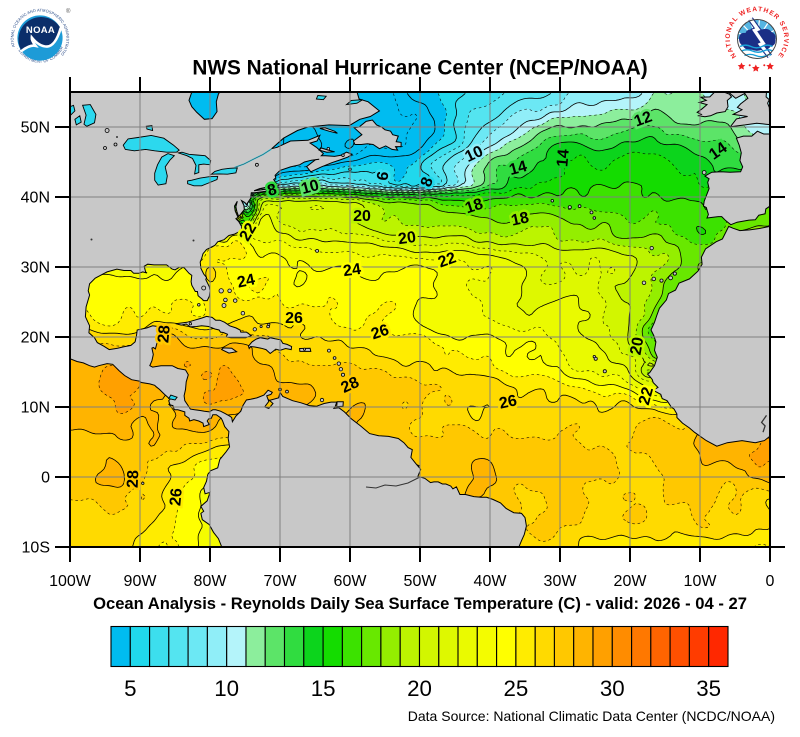  What do you see at coordinates (351, 581) in the screenshot?
I see `svg-text: 60W` at bounding box center [351, 581].